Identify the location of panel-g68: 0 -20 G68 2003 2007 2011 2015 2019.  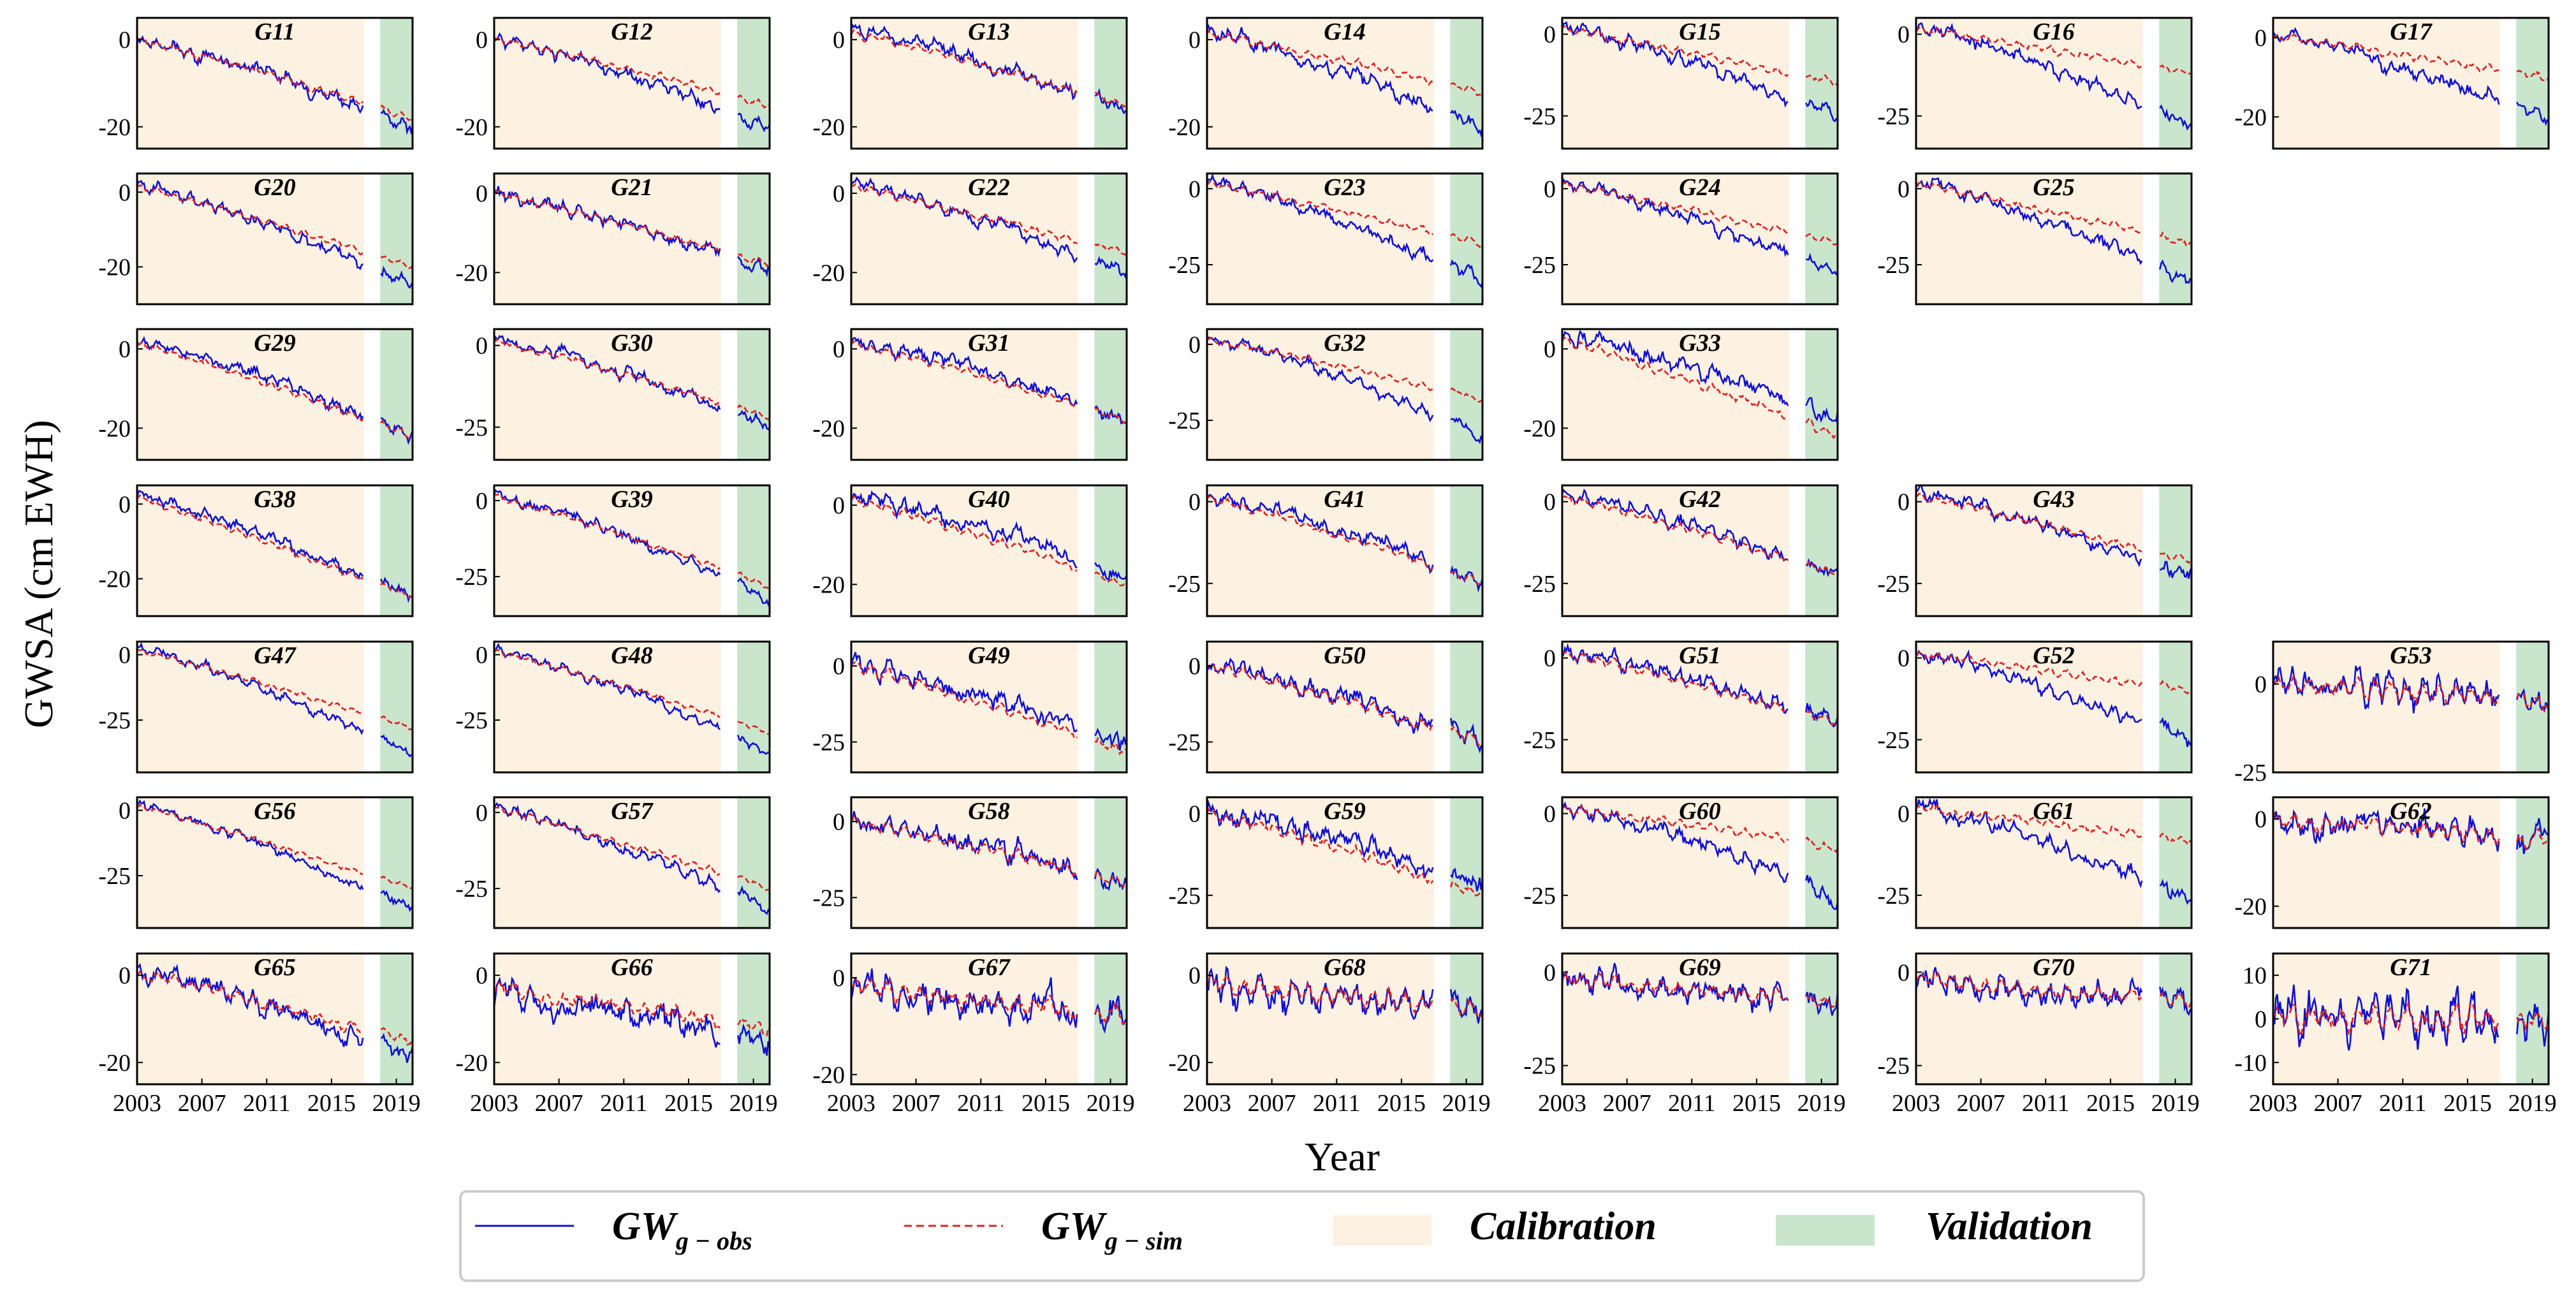
(1329, 1034).